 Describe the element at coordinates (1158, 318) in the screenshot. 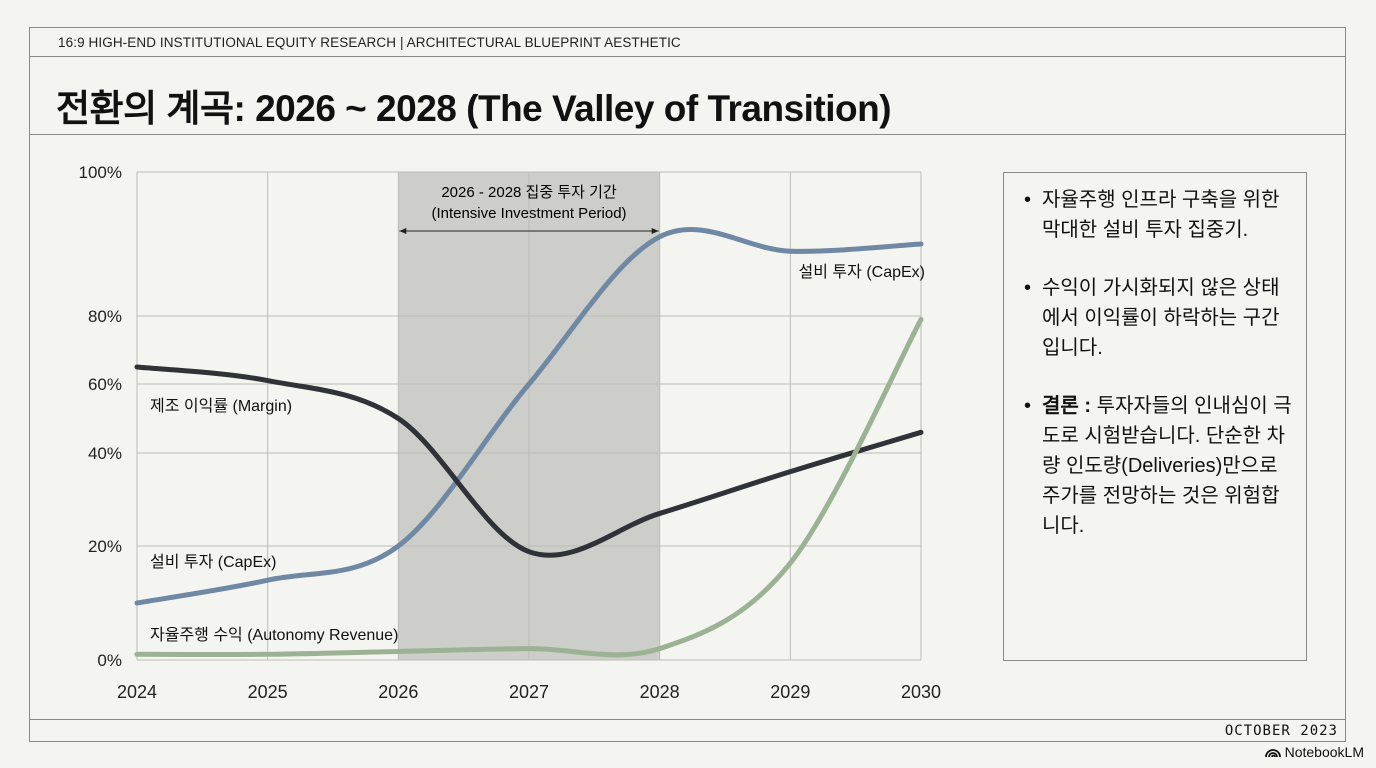

I see `bullet-item: 수익이 가시화되지 않은 상태에서 이익률이 하락하는 구간입니다.` at that location.